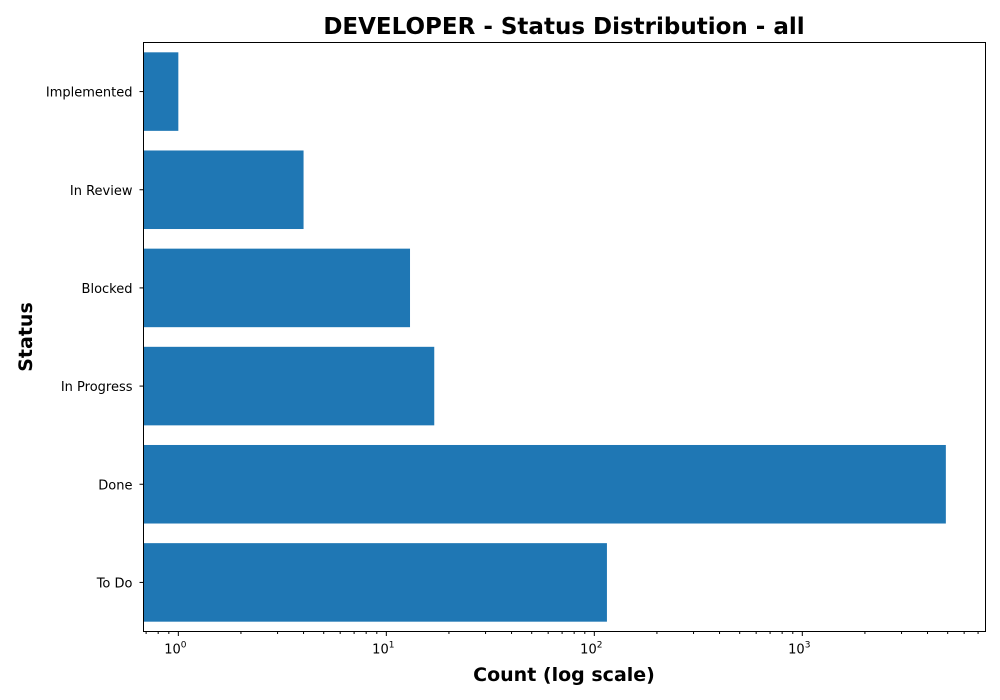  I want to click on x-tick-label: 100, so click(175, 649).